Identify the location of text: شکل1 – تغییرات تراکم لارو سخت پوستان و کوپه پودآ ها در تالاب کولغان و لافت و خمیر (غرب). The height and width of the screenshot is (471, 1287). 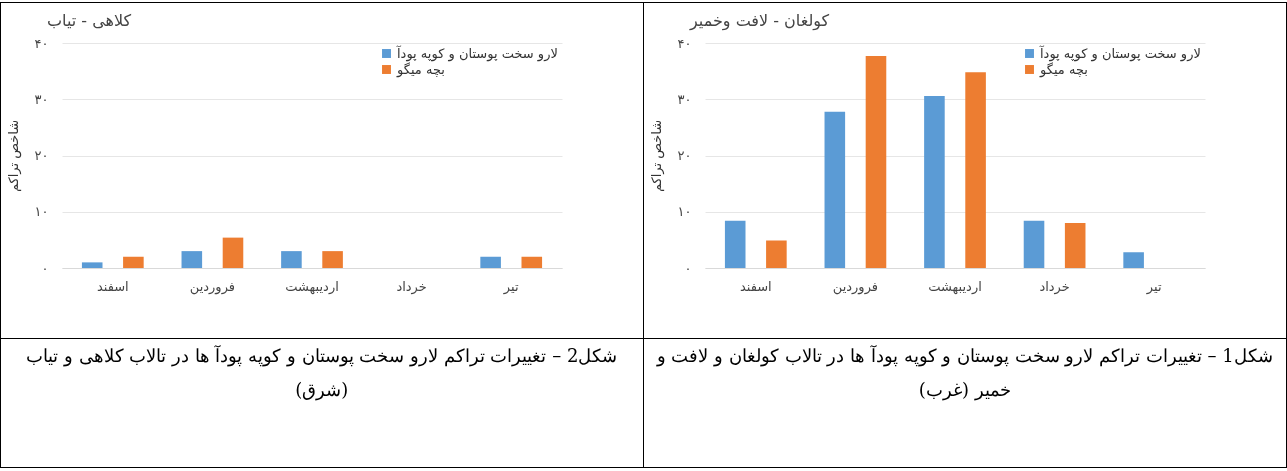
(964, 373).